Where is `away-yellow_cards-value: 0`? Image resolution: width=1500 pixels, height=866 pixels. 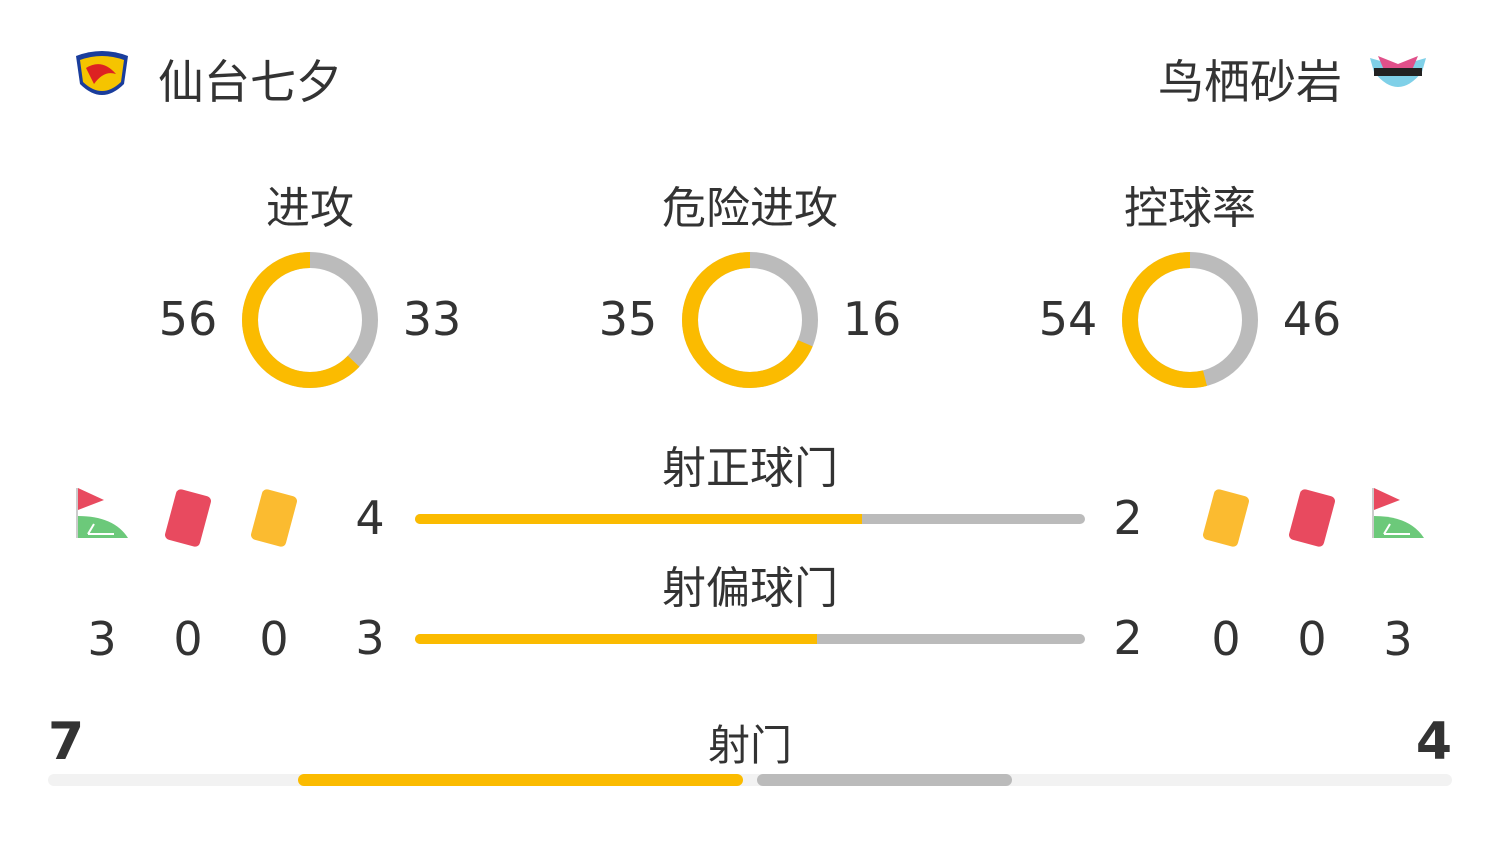 away-yellow_cards-value: 0 is located at coordinates (1226, 639).